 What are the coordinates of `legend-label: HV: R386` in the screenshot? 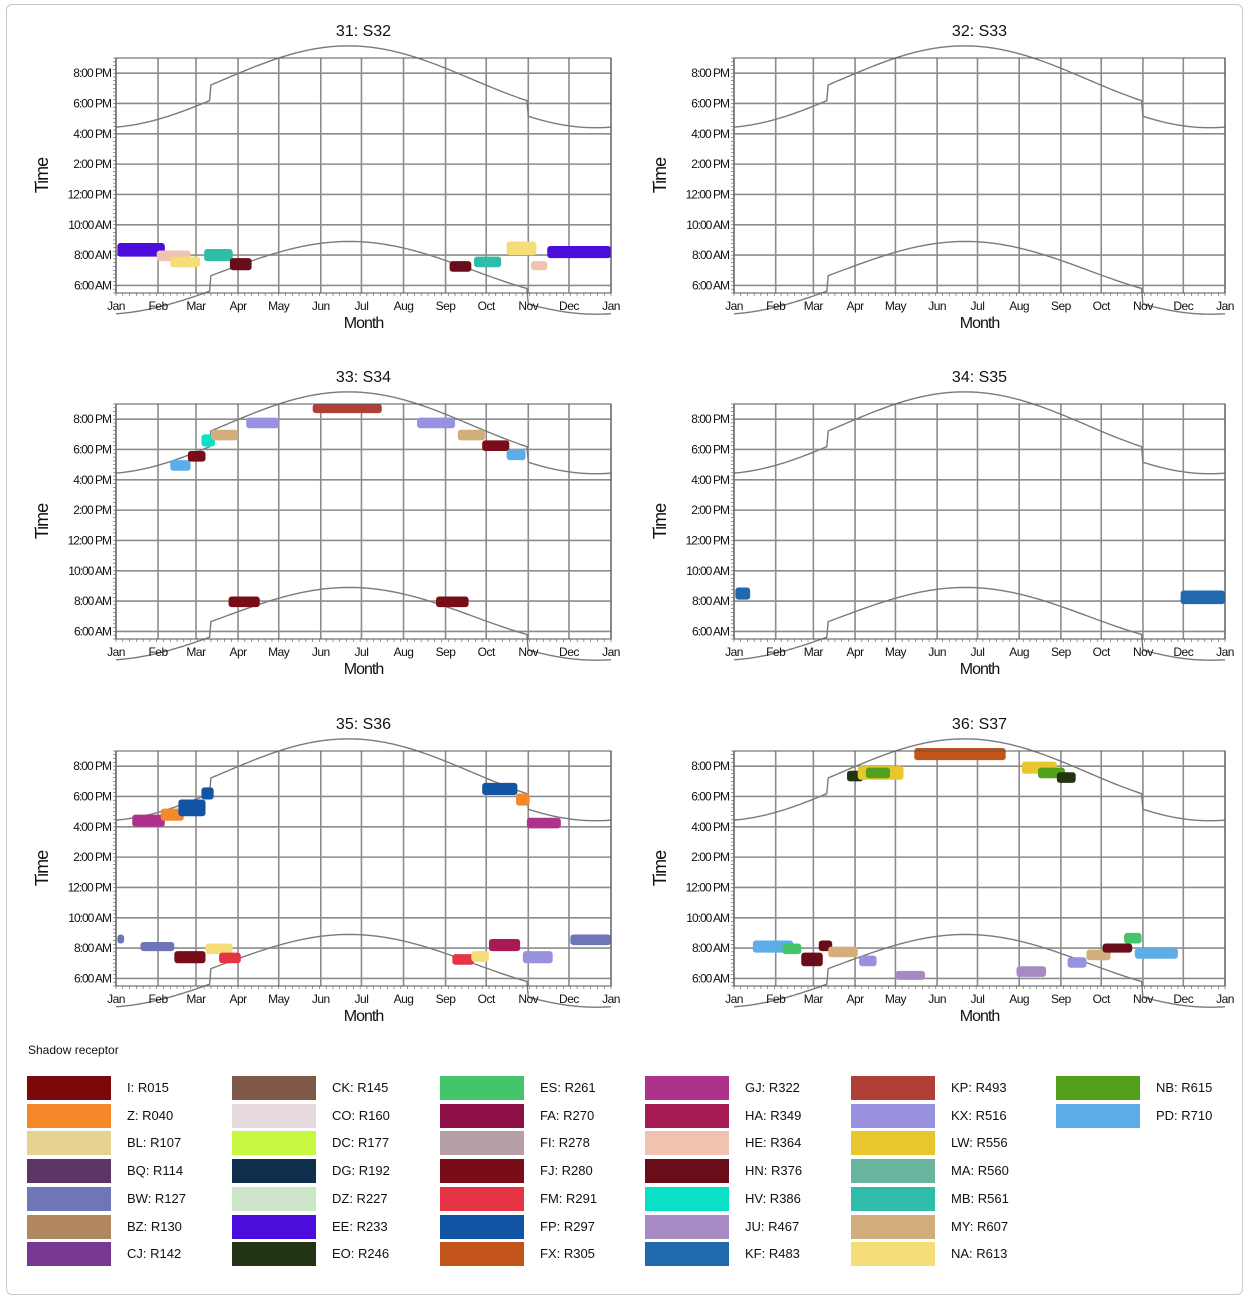 It's located at (773, 1198).